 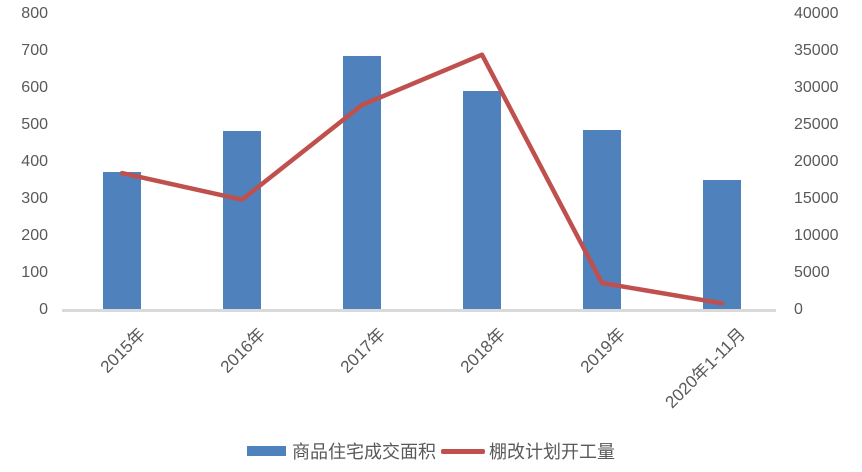 I want to click on y-axis-left-tick-label: 700, so click(x=34, y=50).